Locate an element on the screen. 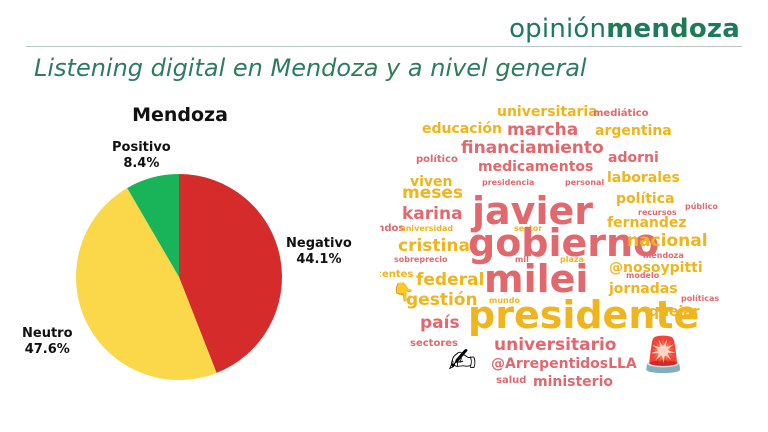 The image size is (768, 432). cloud-word-poltico: político is located at coordinates (437, 159).